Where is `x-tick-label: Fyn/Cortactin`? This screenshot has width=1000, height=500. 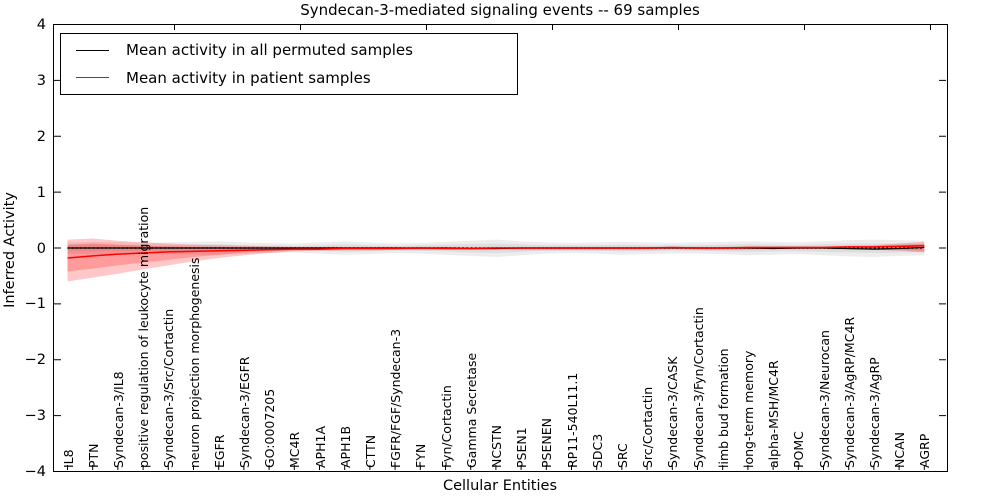
x-tick-label: Fyn/Cortactin is located at coordinates (446, 426).